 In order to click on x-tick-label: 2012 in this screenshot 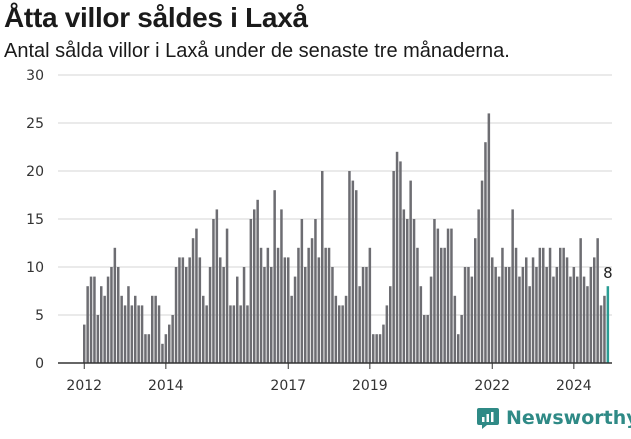, I will do `click(84, 386)`.